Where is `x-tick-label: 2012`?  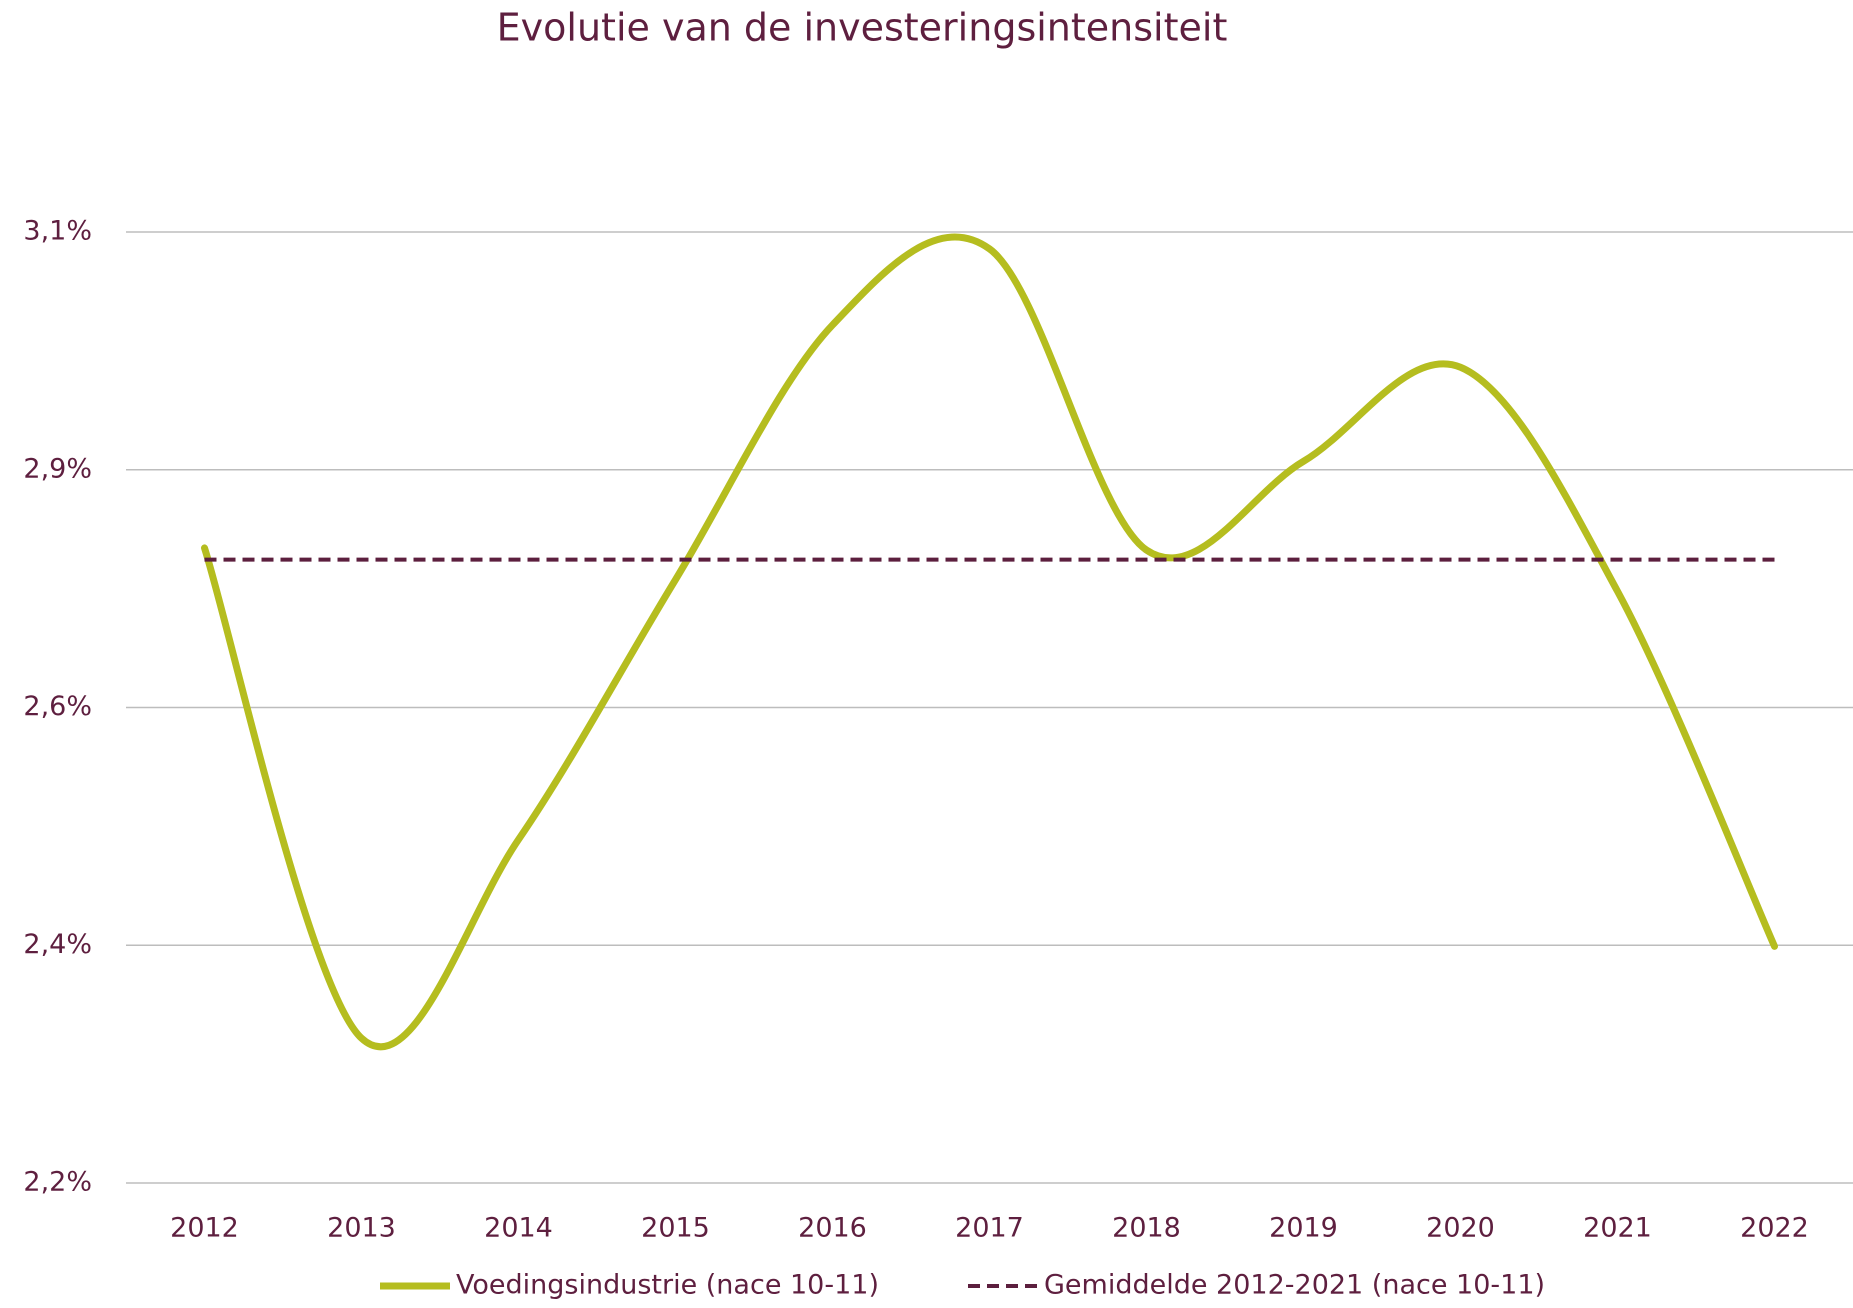
x-tick-label: 2012 is located at coordinates (204, 1228).